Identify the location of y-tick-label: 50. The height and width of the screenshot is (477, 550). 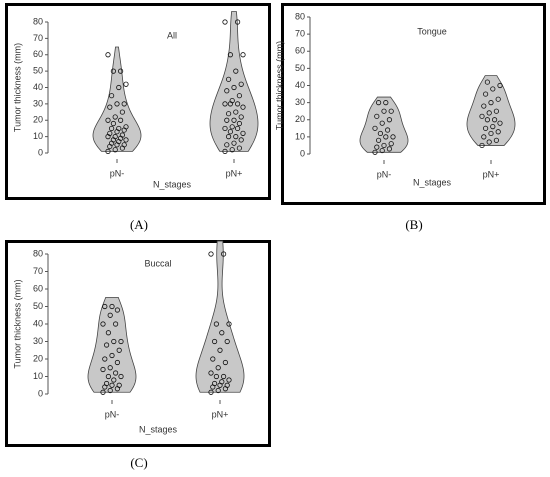
(38, 306).